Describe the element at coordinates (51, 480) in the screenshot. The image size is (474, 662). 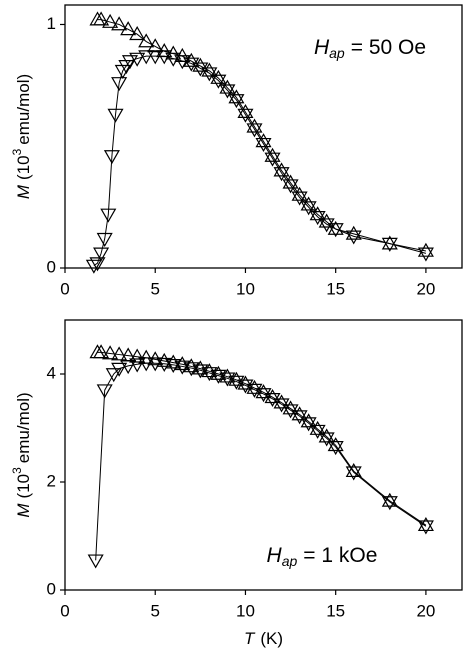
I see `y-tick-label: 2` at that location.